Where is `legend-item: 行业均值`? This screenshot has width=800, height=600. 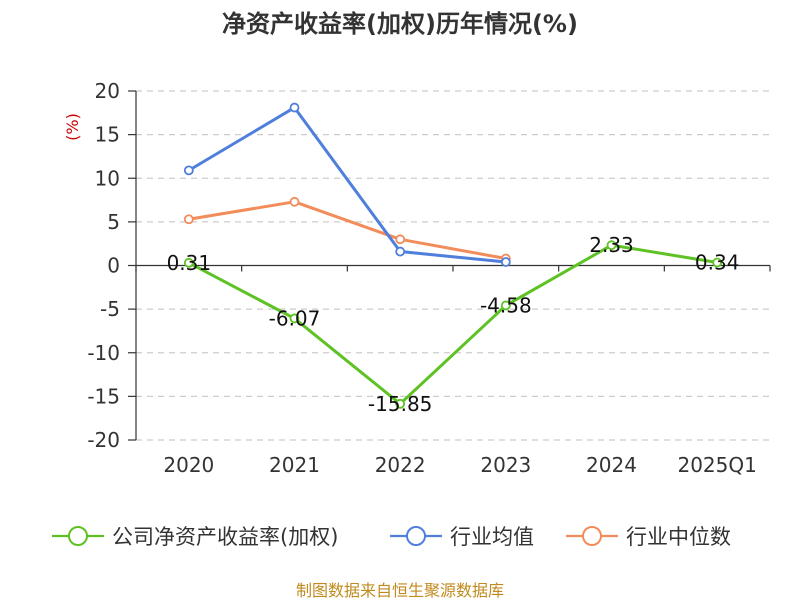 legend-item: 行业均值 is located at coordinates (462, 537).